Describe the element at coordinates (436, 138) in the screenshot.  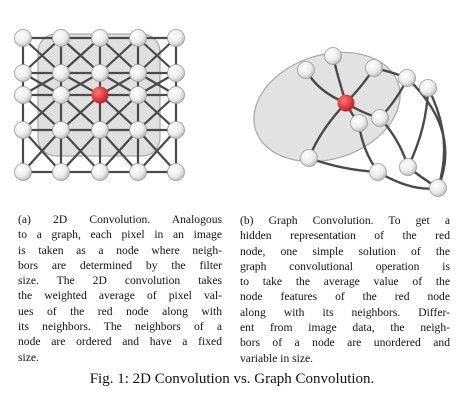
I see `graph-edge` at that location.